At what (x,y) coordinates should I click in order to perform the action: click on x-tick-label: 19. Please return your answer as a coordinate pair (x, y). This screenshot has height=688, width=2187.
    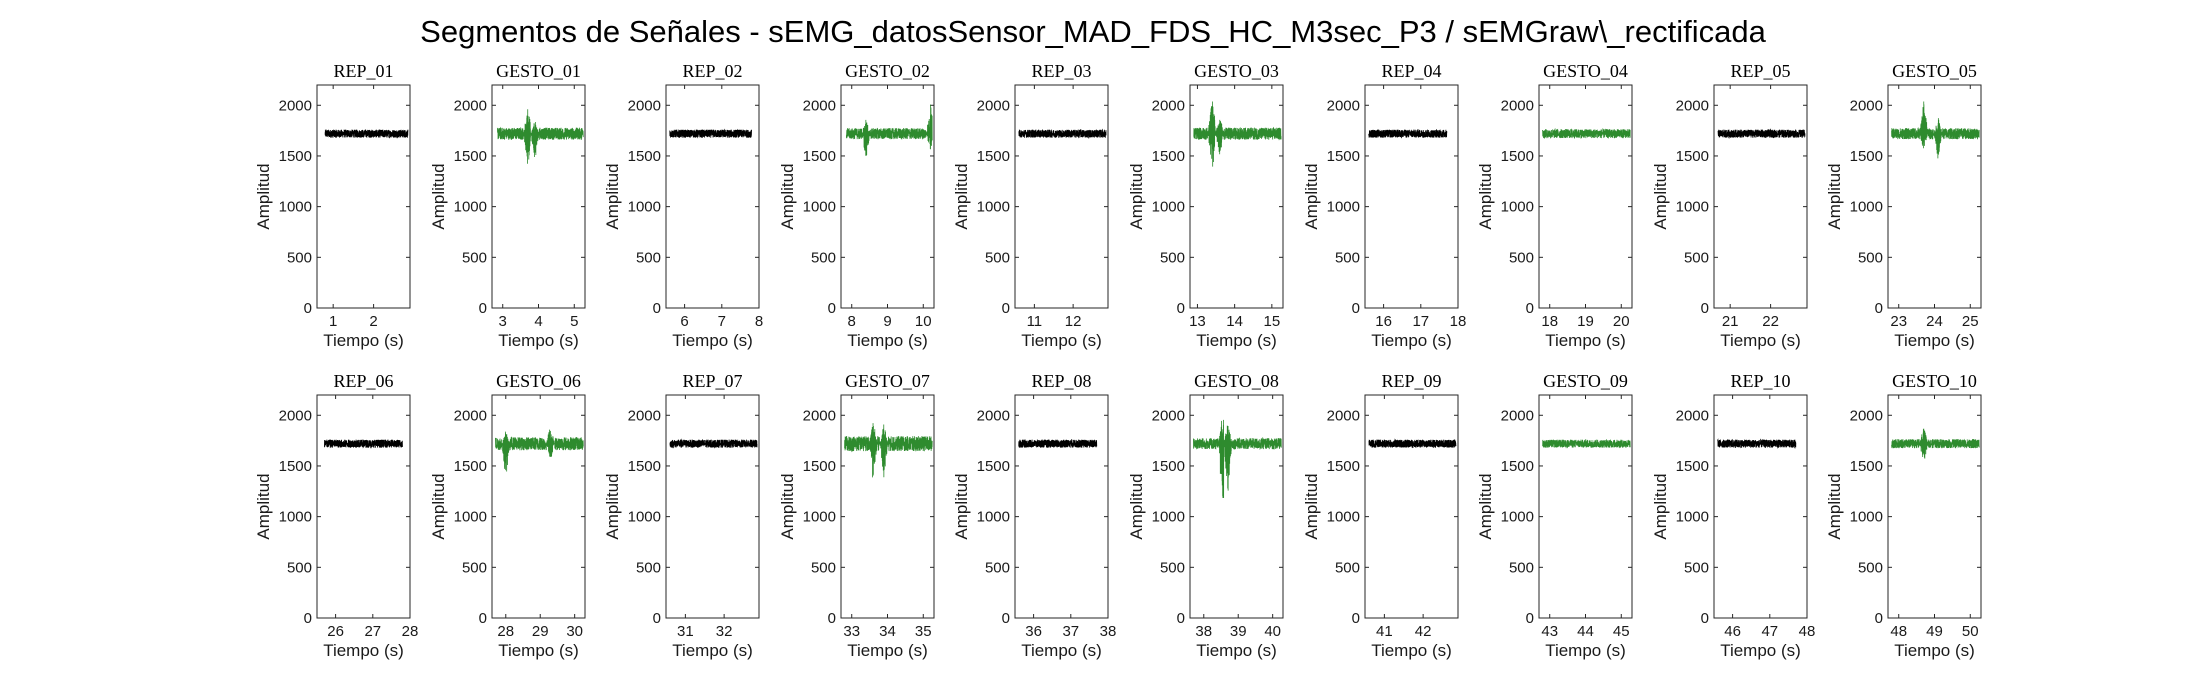
    Looking at the image, I should click on (1585, 321).